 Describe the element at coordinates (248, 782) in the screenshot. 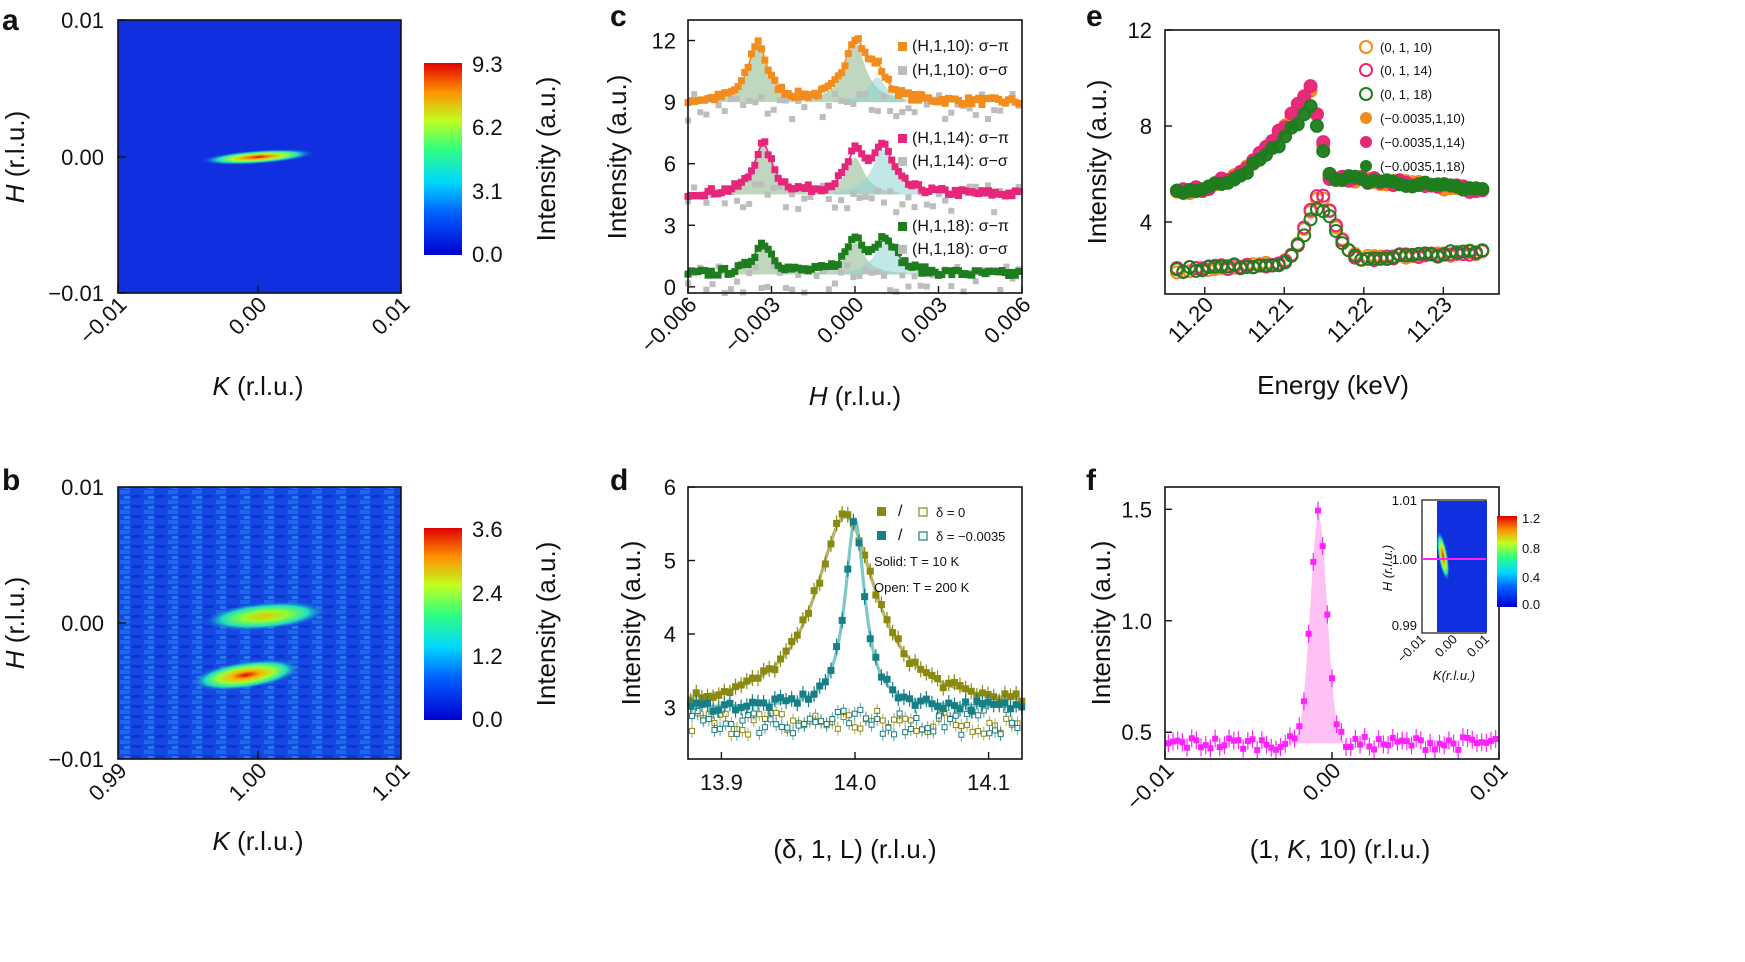

I see `panel-b-xtick: 1.00` at that location.